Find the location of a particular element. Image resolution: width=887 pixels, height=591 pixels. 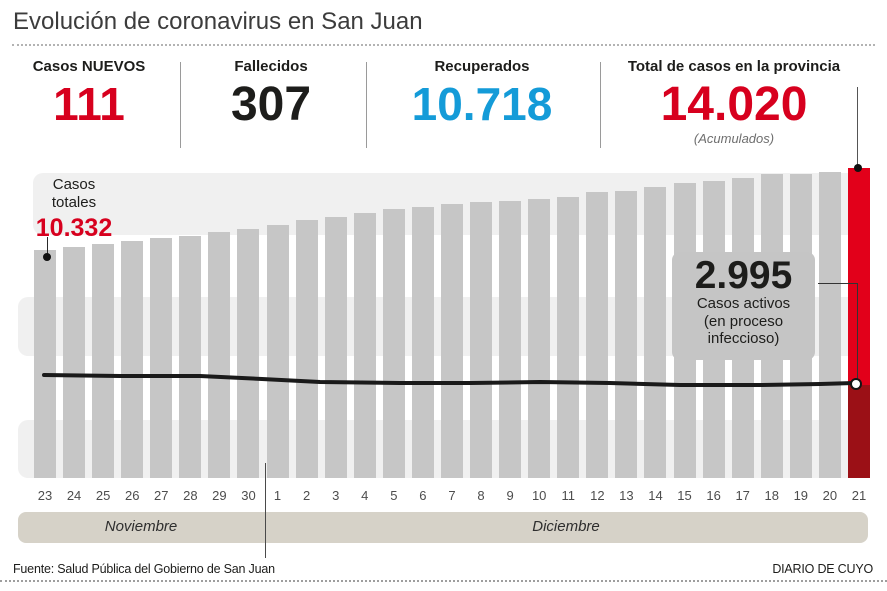

day-label: 11 is located at coordinates (568, 495).